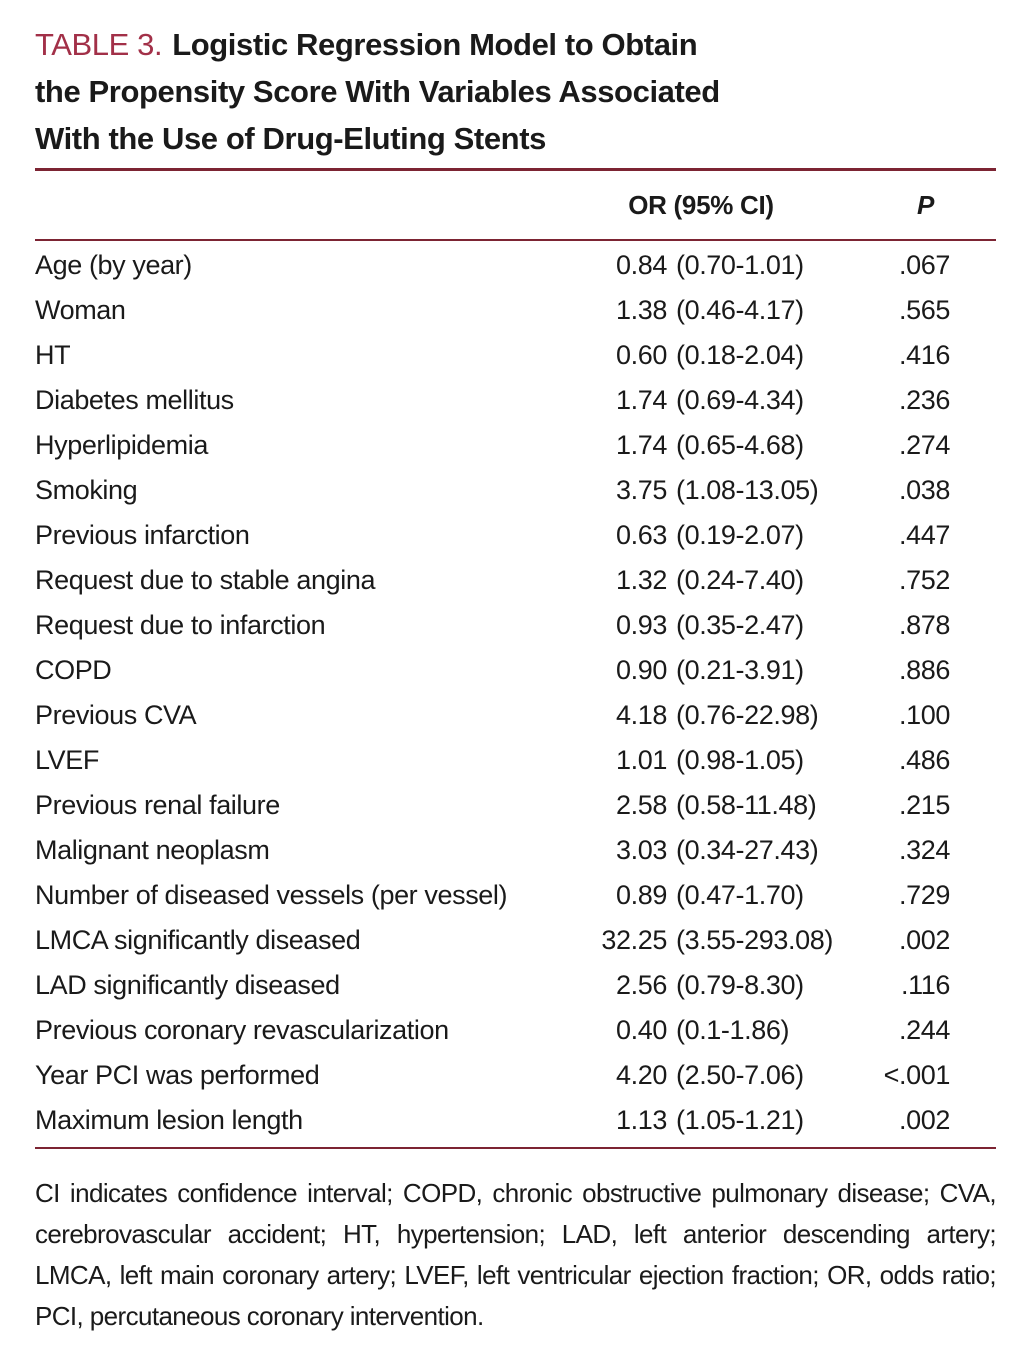  What do you see at coordinates (740, 760) in the screenshot?
I see `ci-value: (0.98-1.05)` at bounding box center [740, 760].